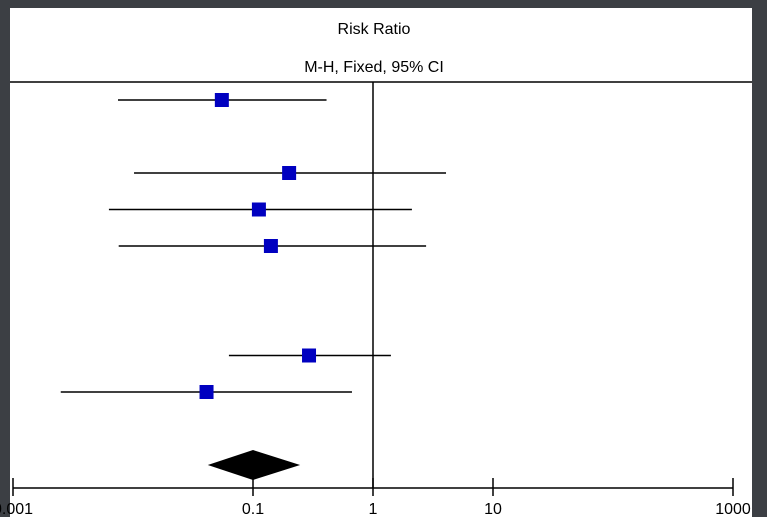 Image resolution: width=767 pixels, height=517 pixels. What do you see at coordinates (16, 509) in the screenshot?
I see `x-tick-label: 0.001` at bounding box center [16, 509].